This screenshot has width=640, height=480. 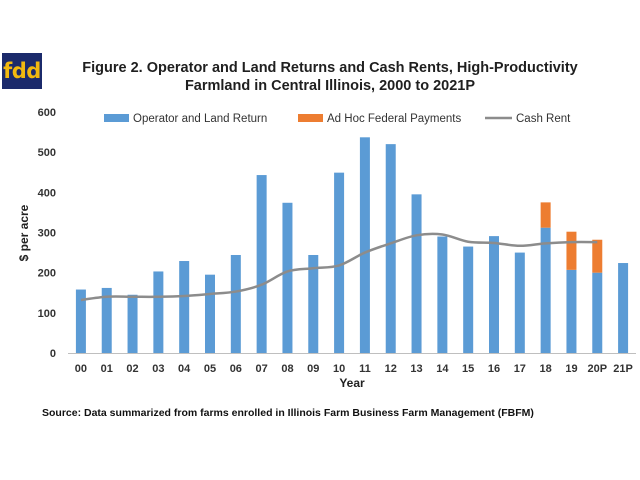 What do you see at coordinates (339, 369) in the screenshot?
I see `x-tick-label: 10` at bounding box center [339, 369].